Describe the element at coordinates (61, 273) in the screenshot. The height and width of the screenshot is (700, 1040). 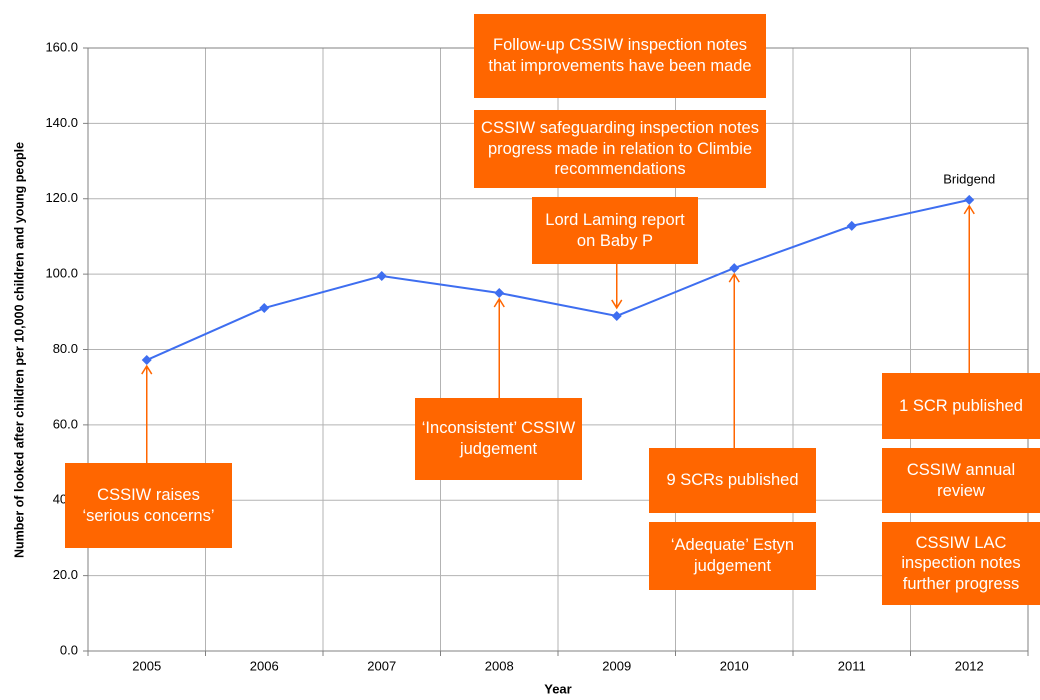
I see `y-tick-label: 100.0` at that location.